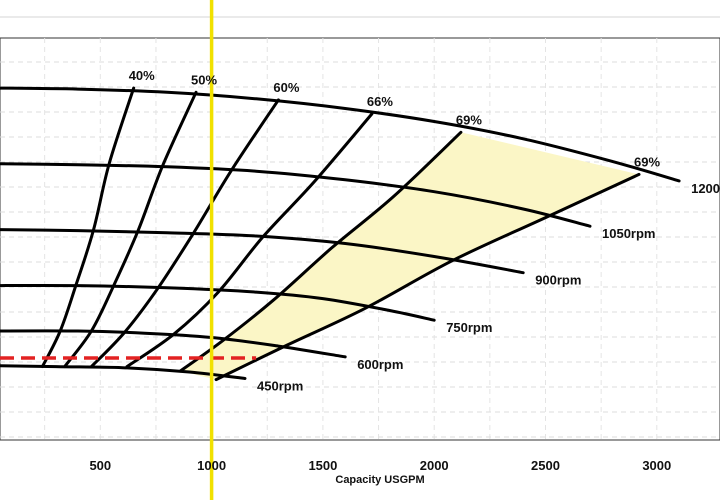 The image size is (720, 500). I want to click on x-tick-label-2500: 2500, so click(545, 465).